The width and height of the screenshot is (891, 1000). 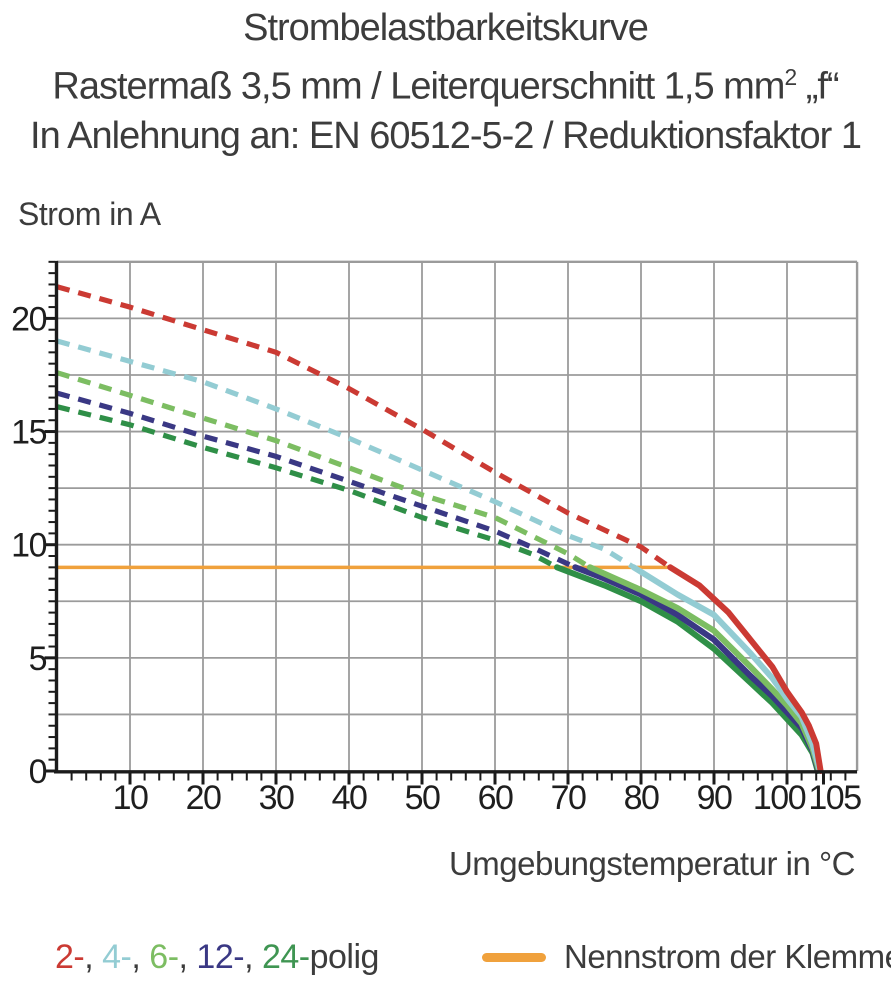 What do you see at coordinates (834, 798) in the screenshot?
I see `x-tick-label: 105` at bounding box center [834, 798].